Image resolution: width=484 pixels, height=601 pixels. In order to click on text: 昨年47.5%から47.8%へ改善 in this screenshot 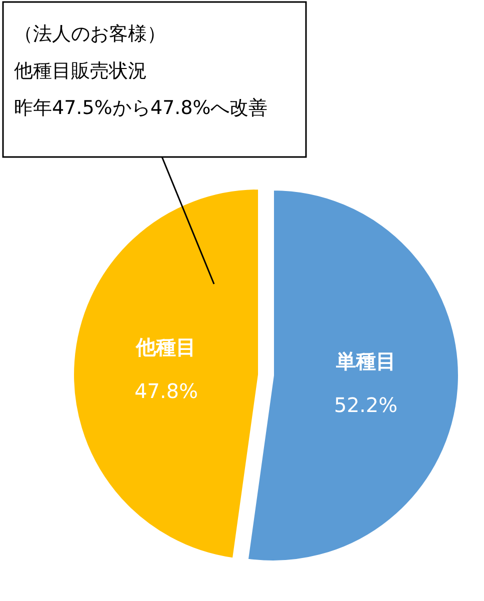, I will do `click(141, 108)`.